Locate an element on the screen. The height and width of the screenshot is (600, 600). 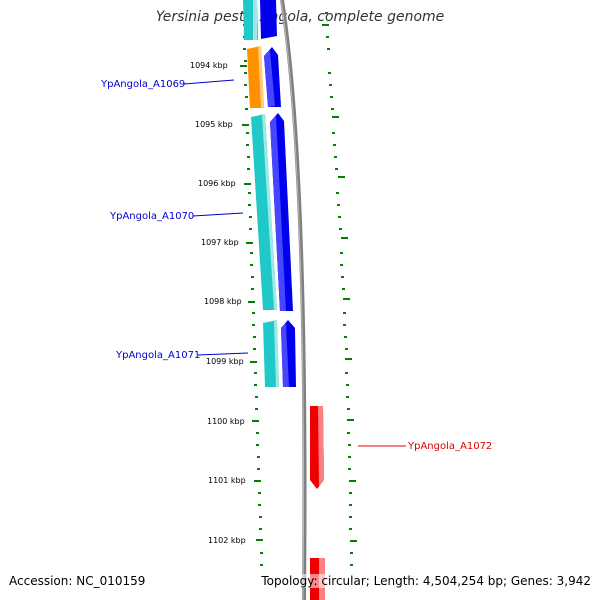
orf-block-cyan-a1070 is located at coordinates (264, 212).